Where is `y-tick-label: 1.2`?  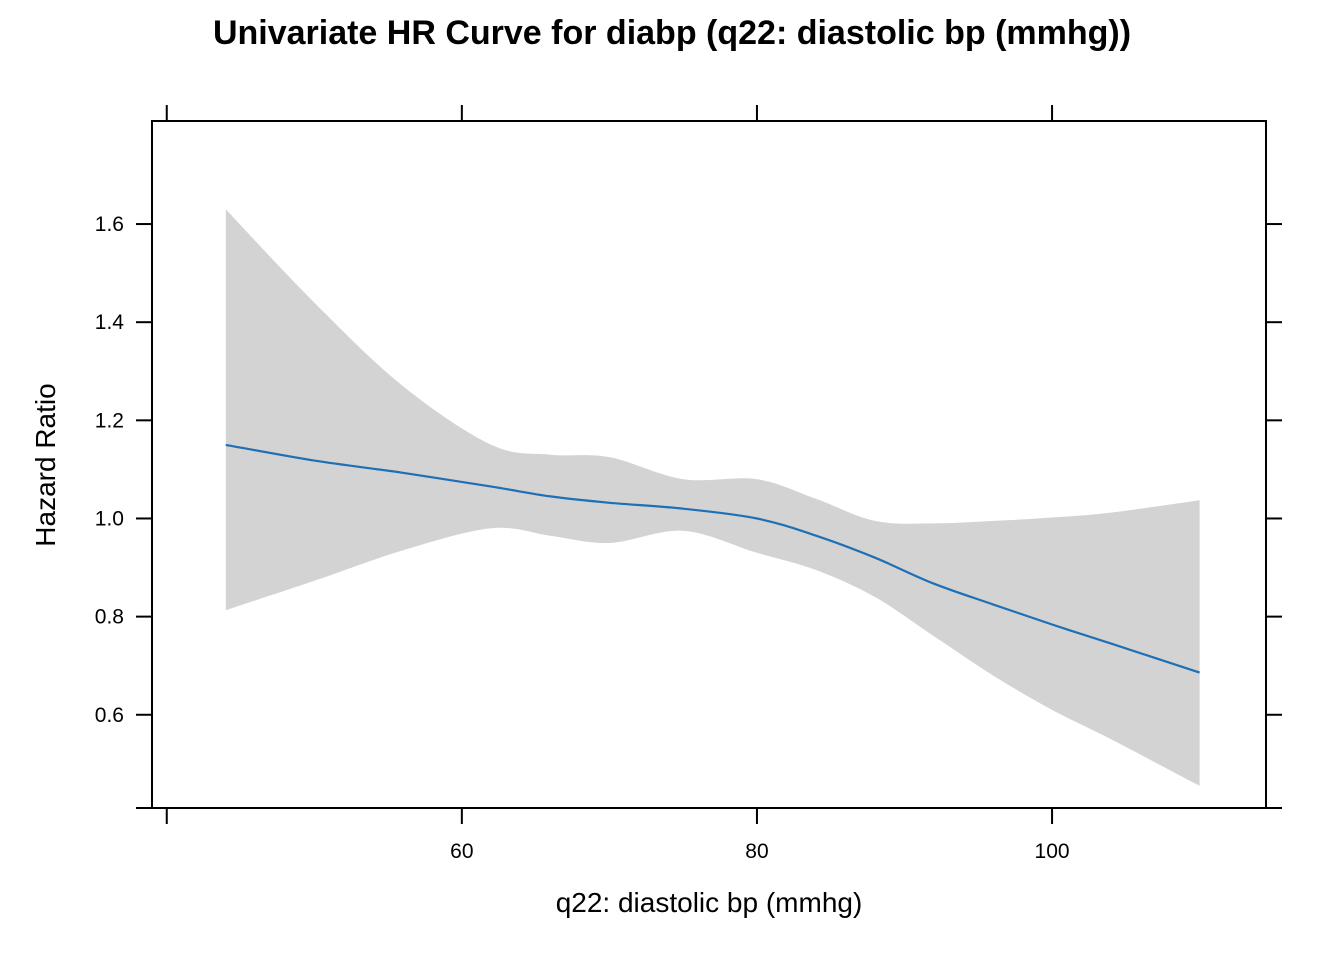
y-tick-label: 1.2 is located at coordinates (109, 420).